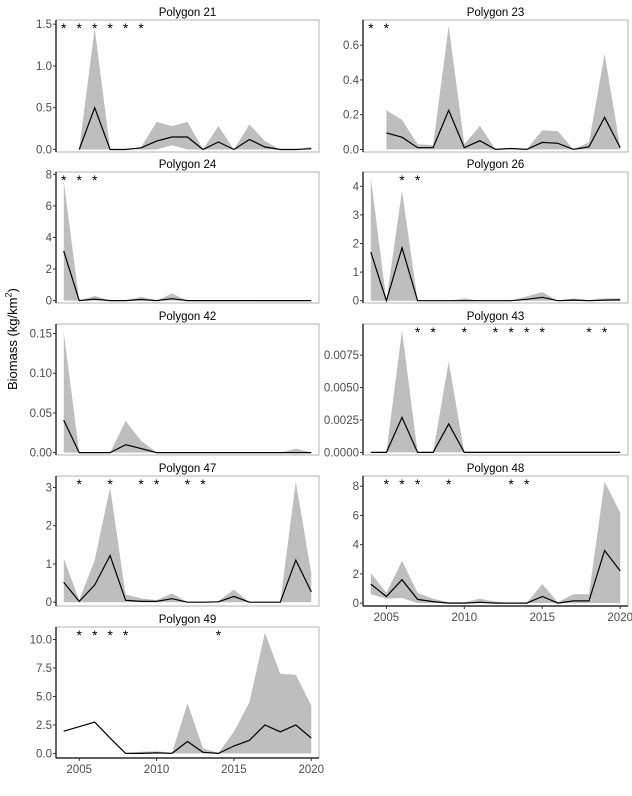 This screenshot has width=632, height=796. What do you see at coordinates (44, 67) in the screenshot?
I see `y-tick-label: 1.0` at bounding box center [44, 67].